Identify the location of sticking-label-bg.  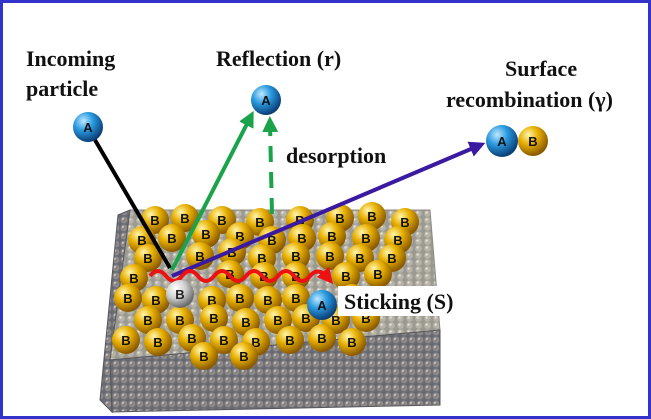
(413, 301).